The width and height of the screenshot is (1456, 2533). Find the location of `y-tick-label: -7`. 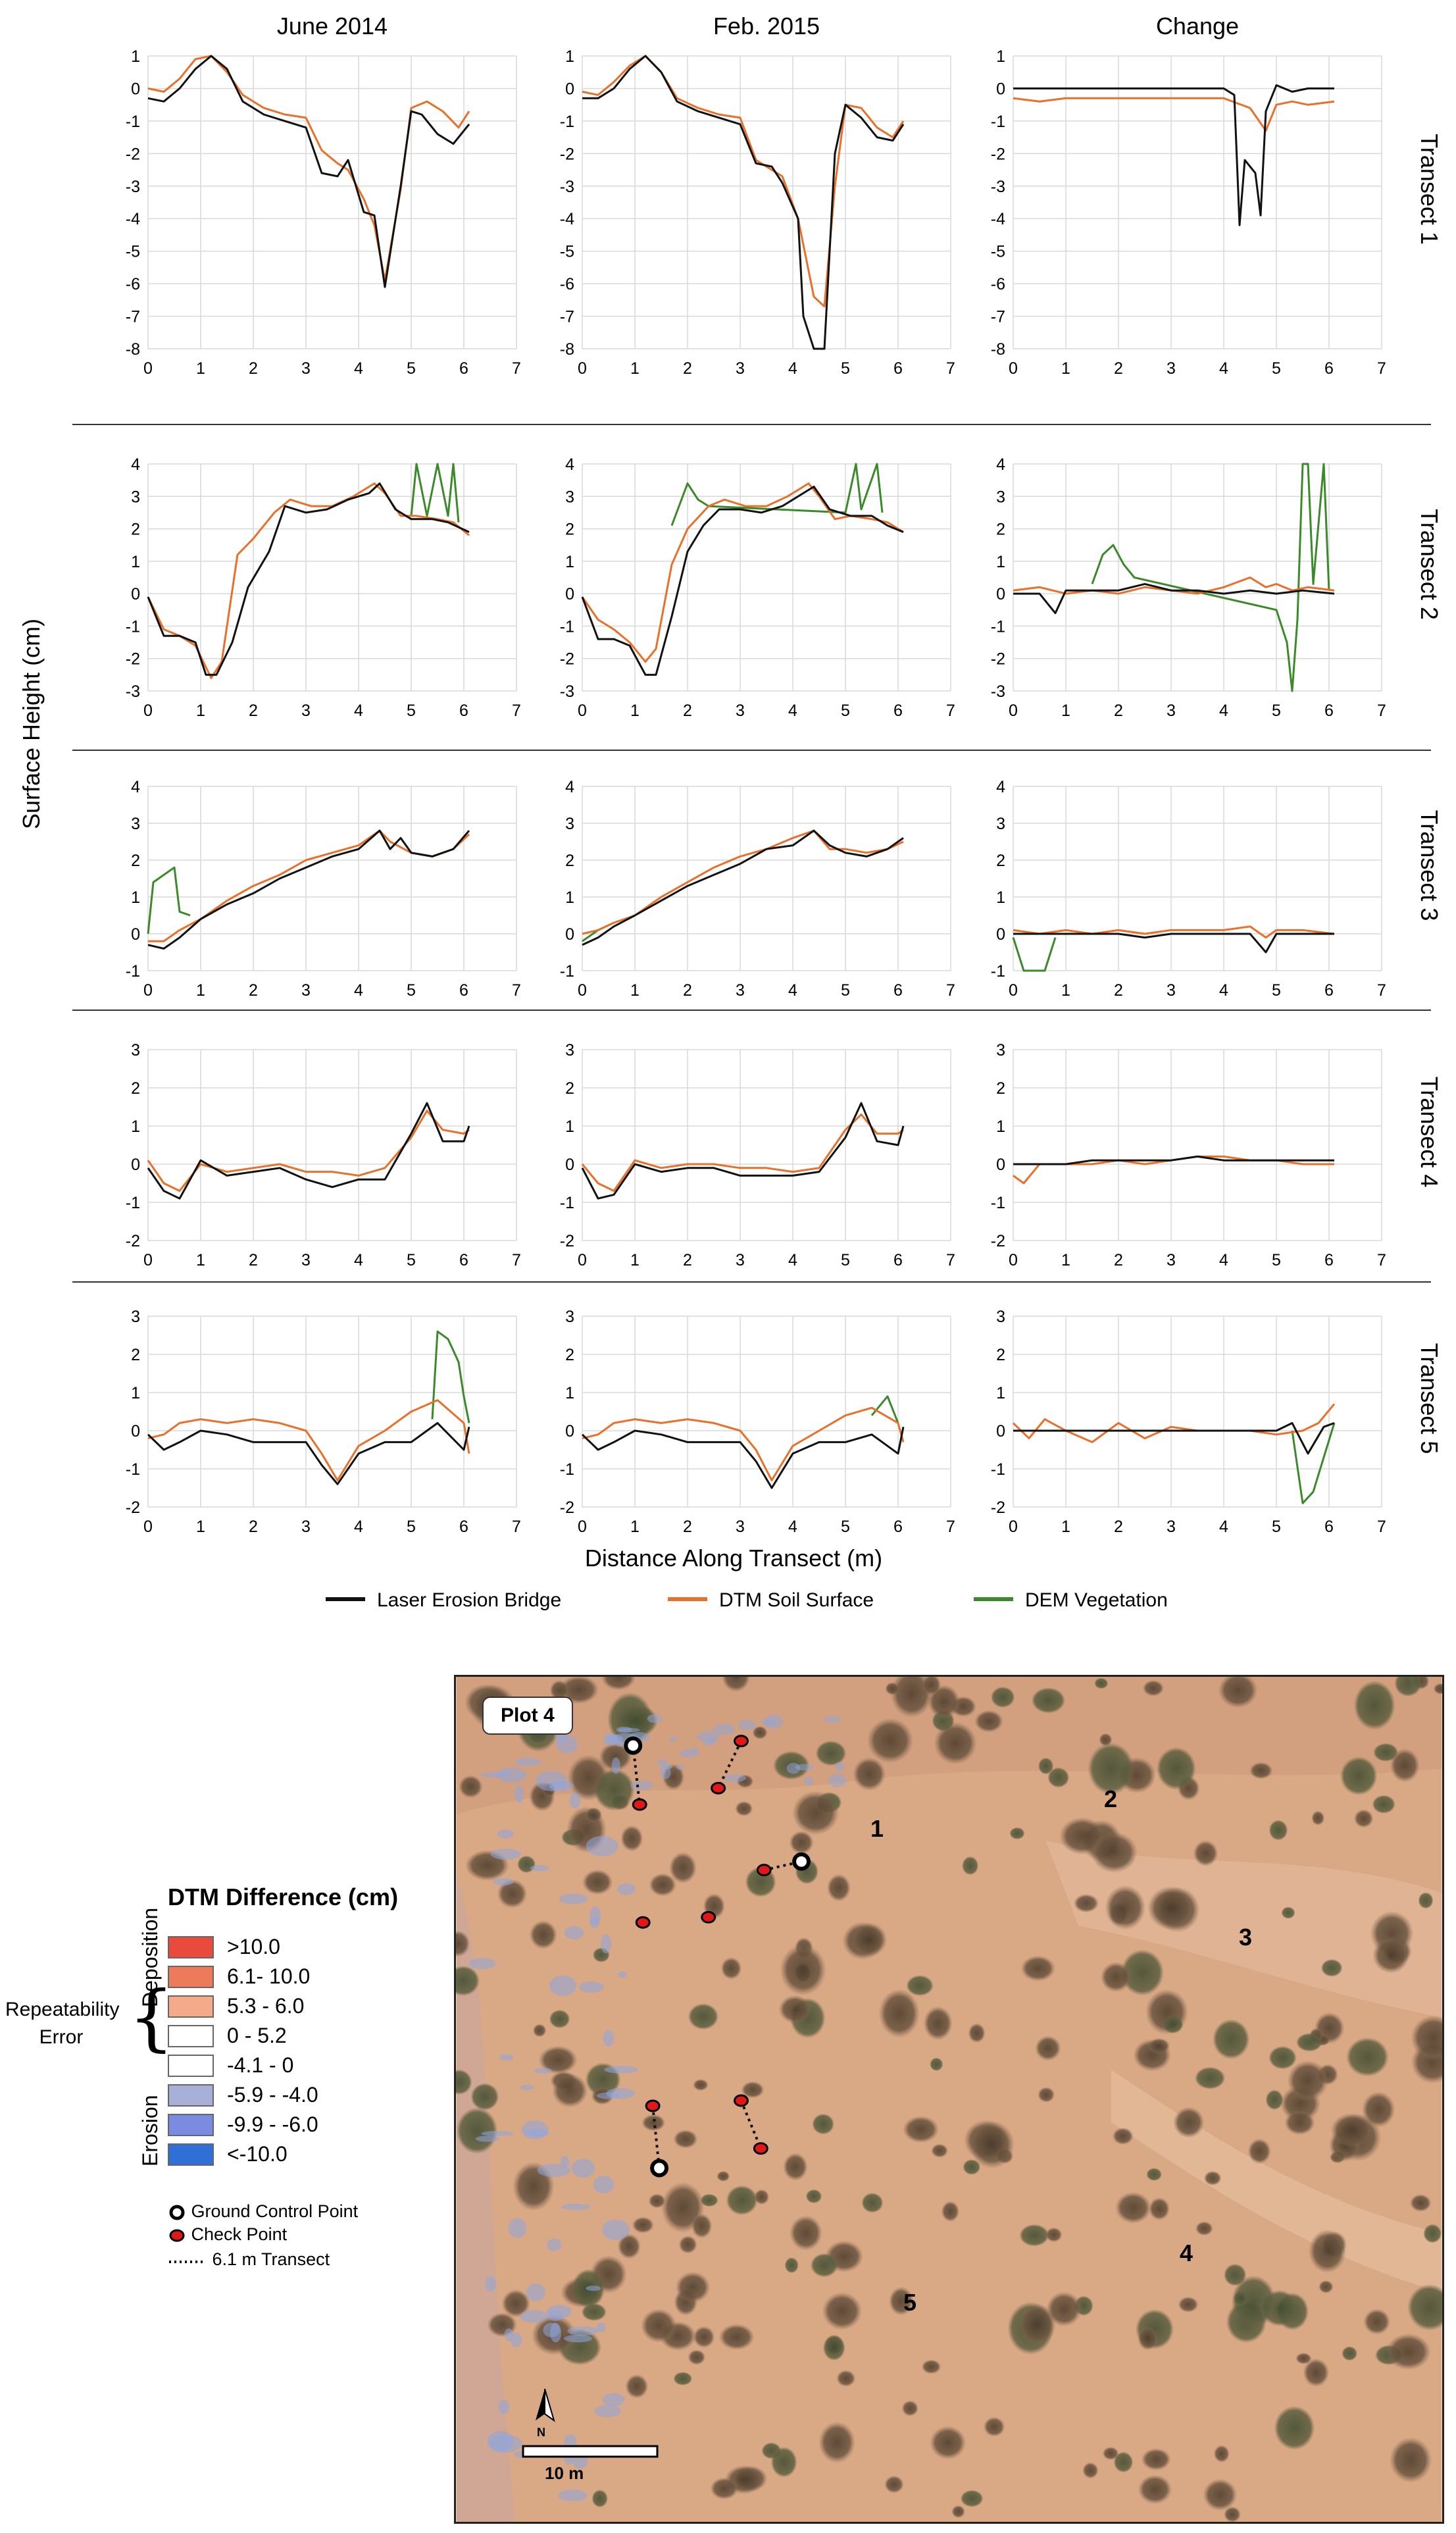

y-tick-label: -7 is located at coordinates (998, 317).